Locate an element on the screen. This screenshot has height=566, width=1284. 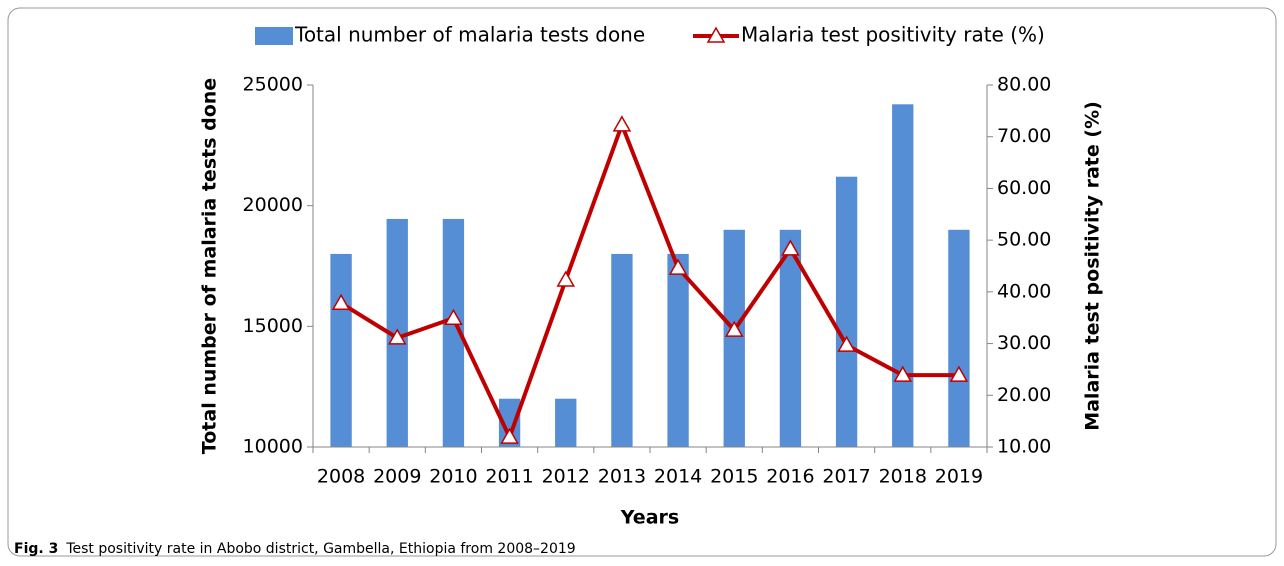
y2-tick-label: 70.00 is located at coordinates (1024, 136).